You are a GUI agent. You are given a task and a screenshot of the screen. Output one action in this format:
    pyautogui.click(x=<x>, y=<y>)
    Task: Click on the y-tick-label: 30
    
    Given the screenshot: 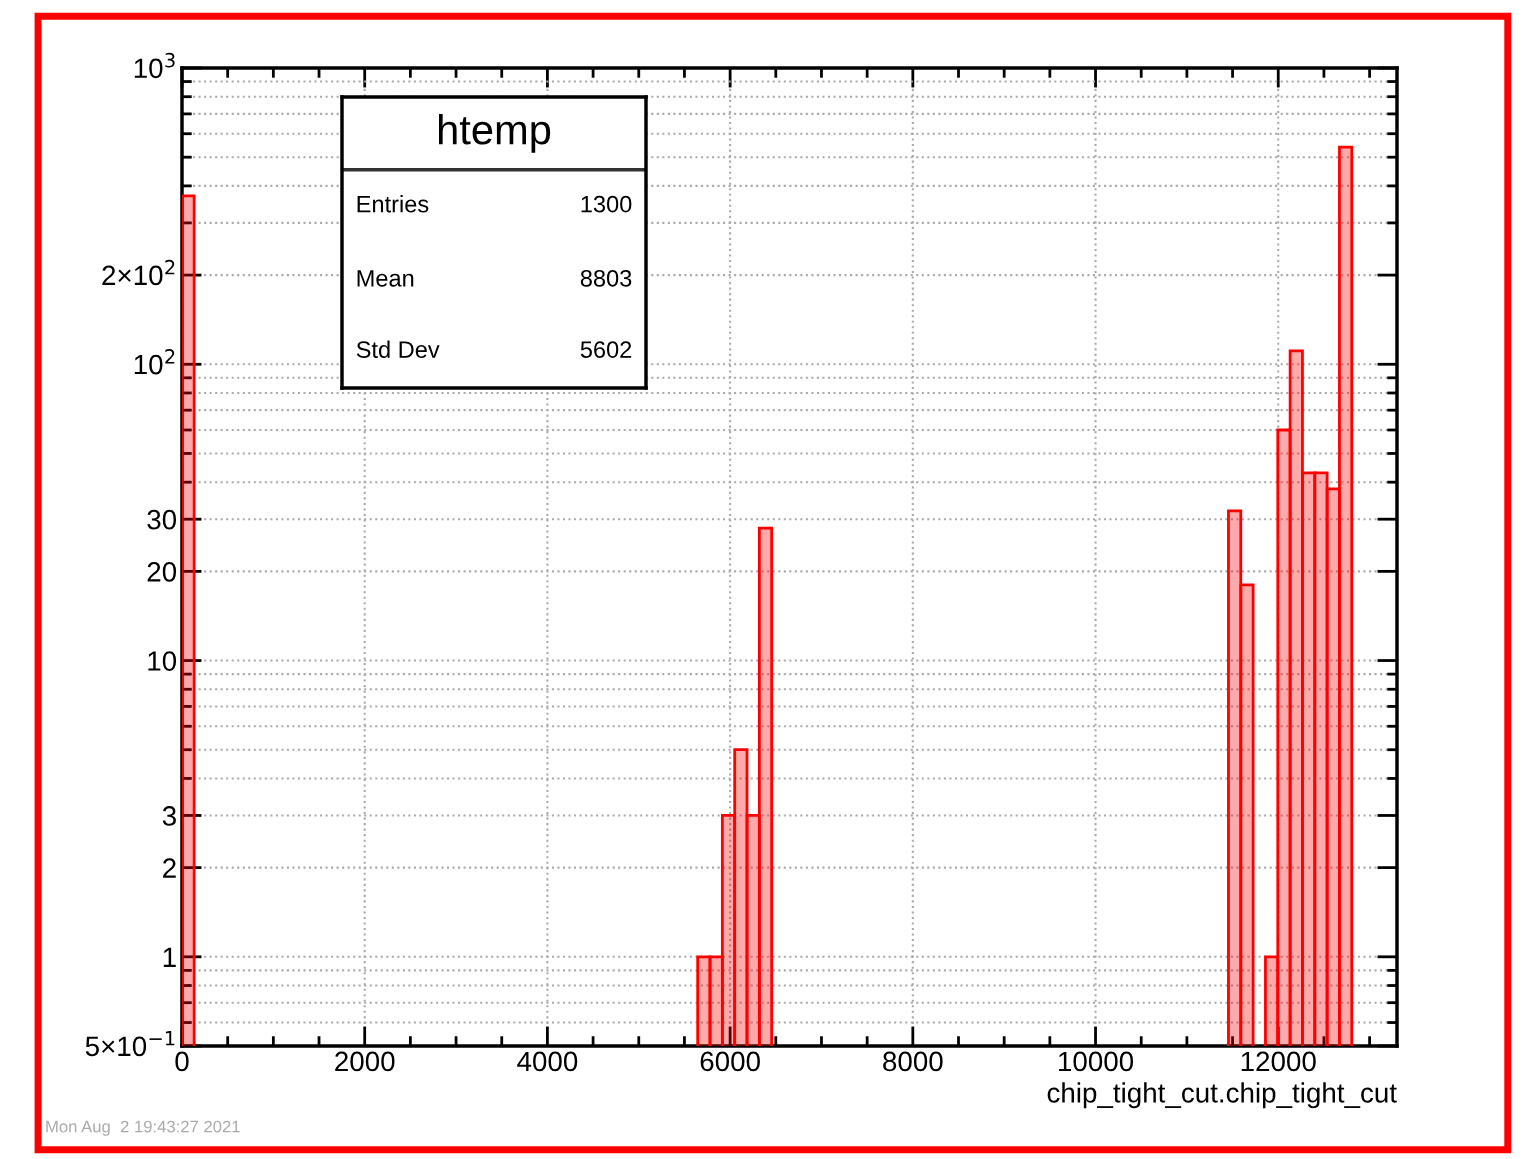 What is the action you would take?
    pyautogui.click(x=162, y=519)
    